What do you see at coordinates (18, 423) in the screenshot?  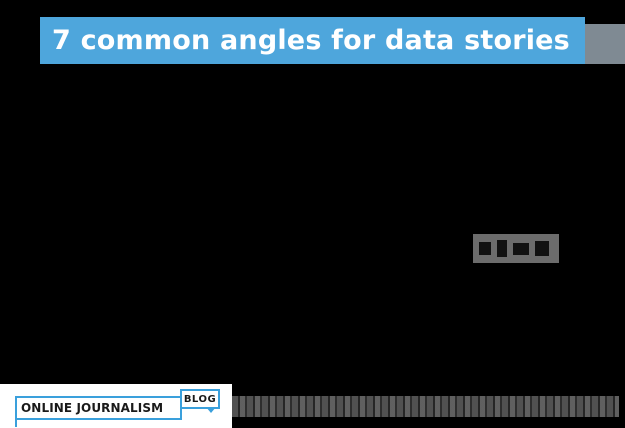 I see `logo-tail` at bounding box center [18, 423].